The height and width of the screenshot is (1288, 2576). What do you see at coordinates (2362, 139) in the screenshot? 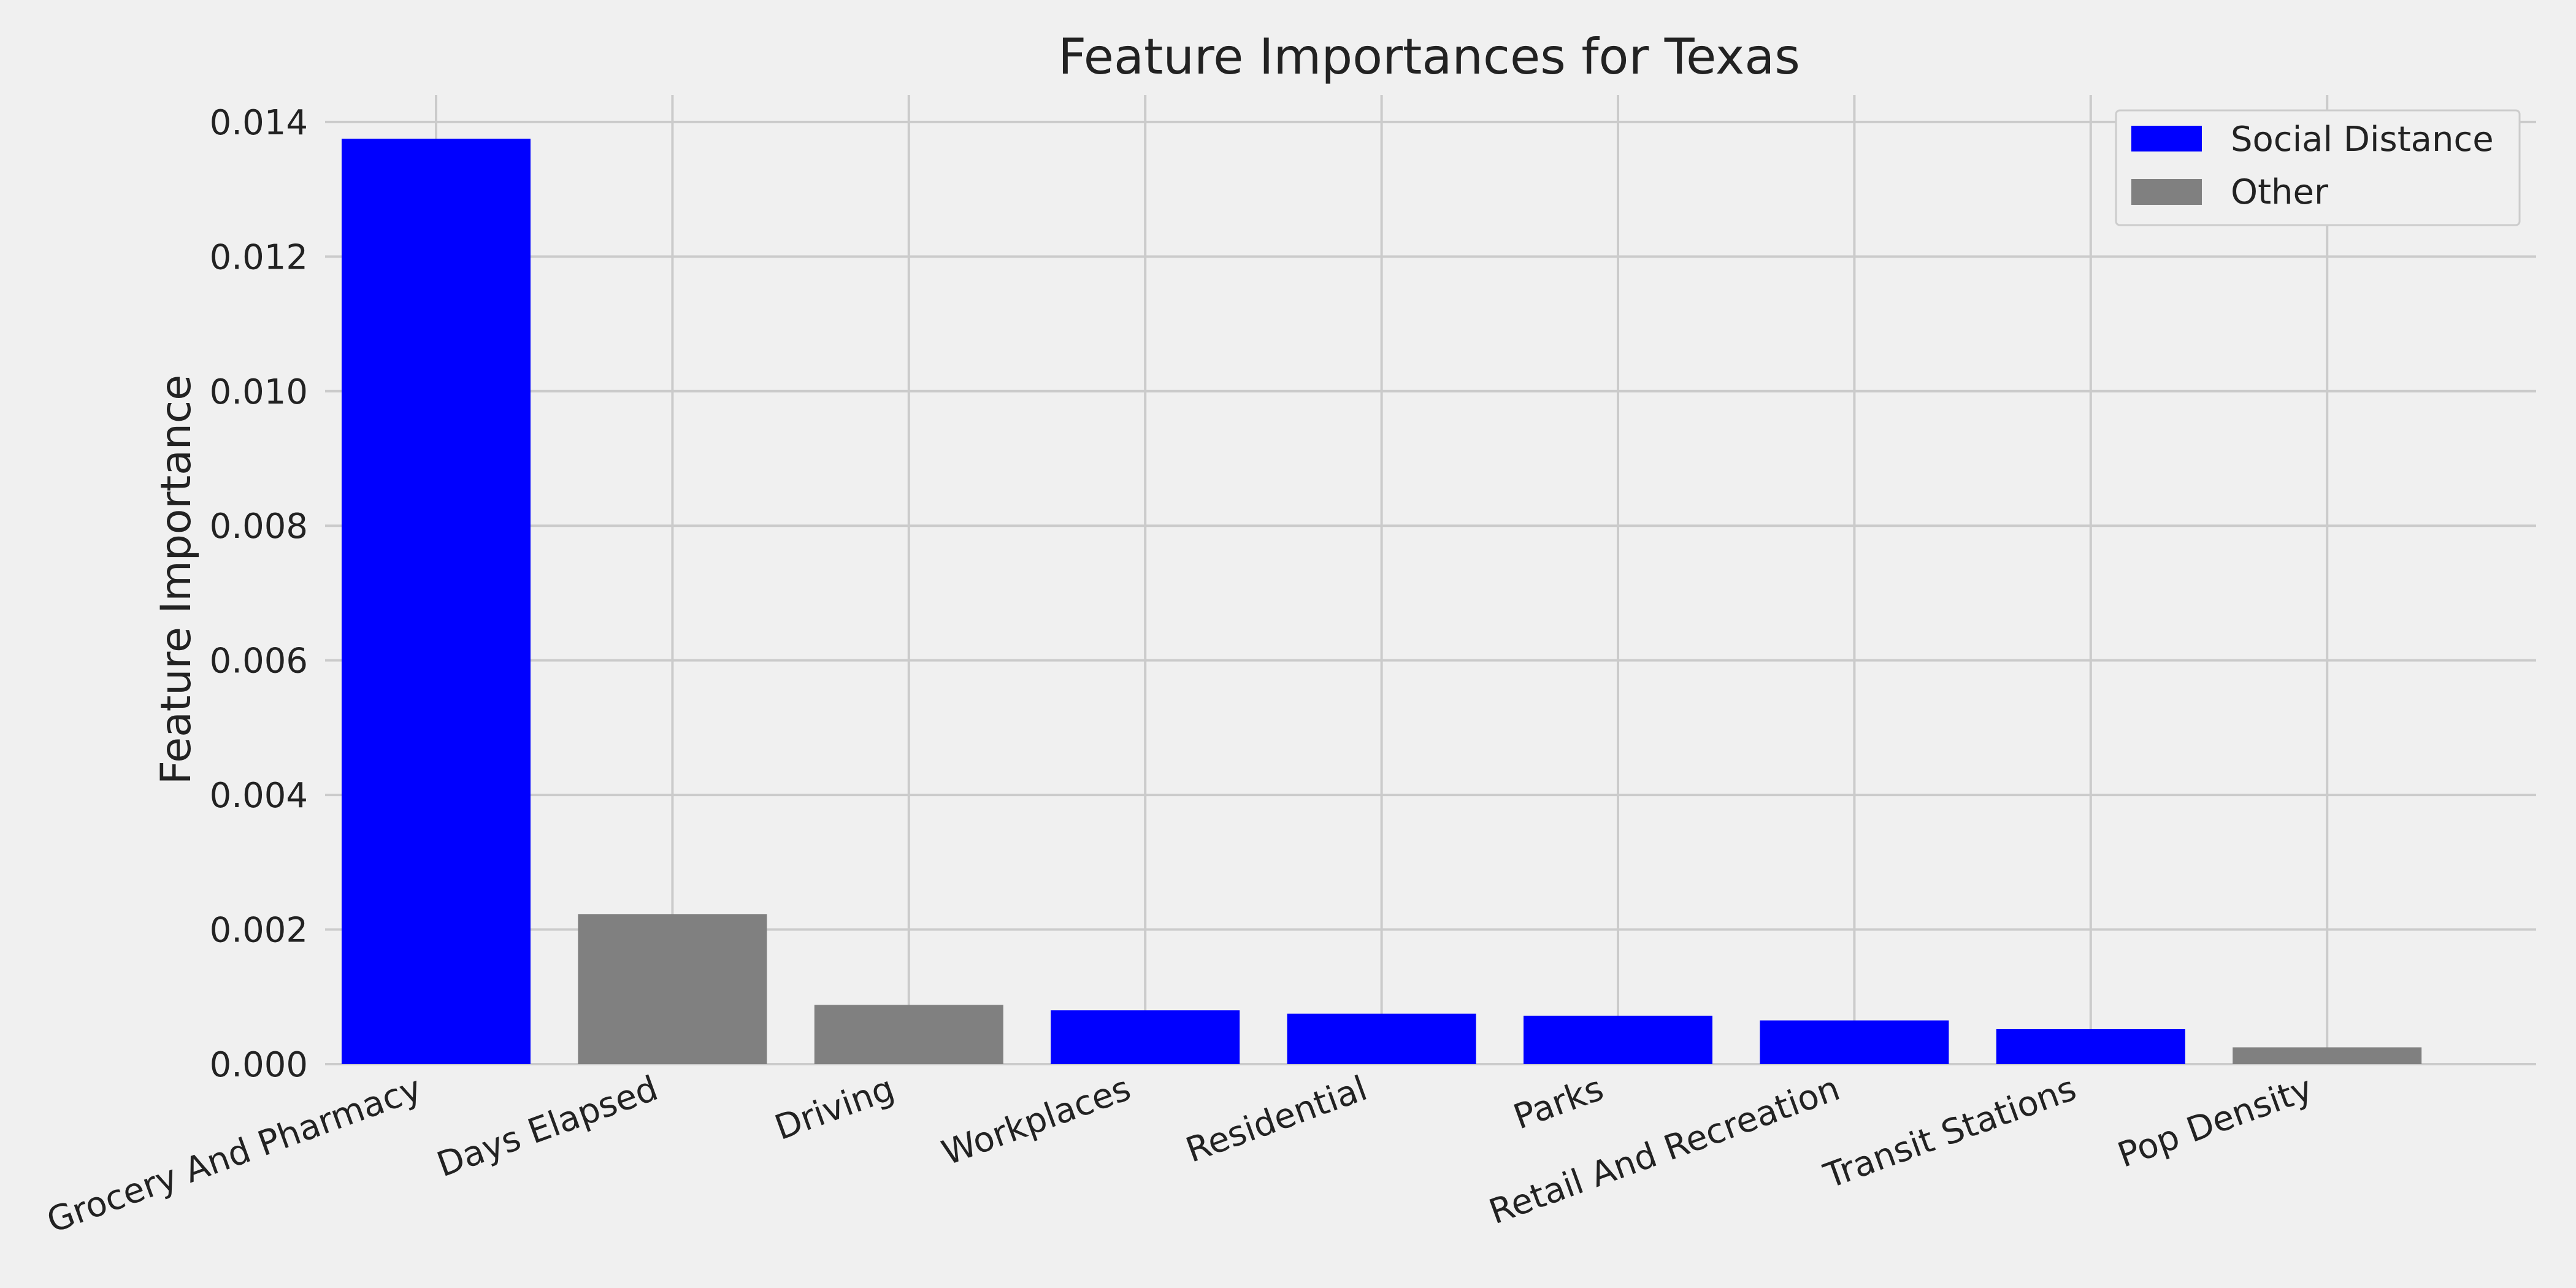
I see `legend-label-social-distance: Social Distance` at bounding box center [2362, 139].